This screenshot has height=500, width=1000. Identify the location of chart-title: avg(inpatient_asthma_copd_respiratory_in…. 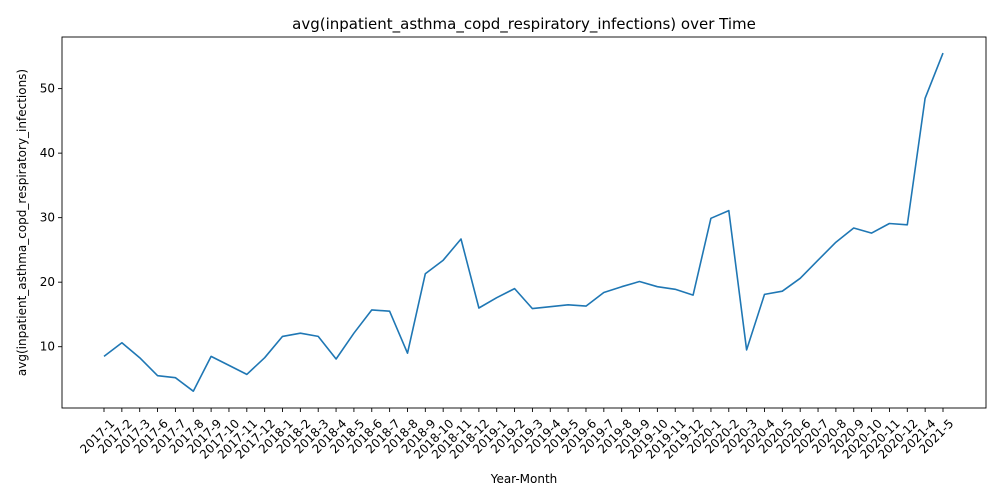
(524, 24).